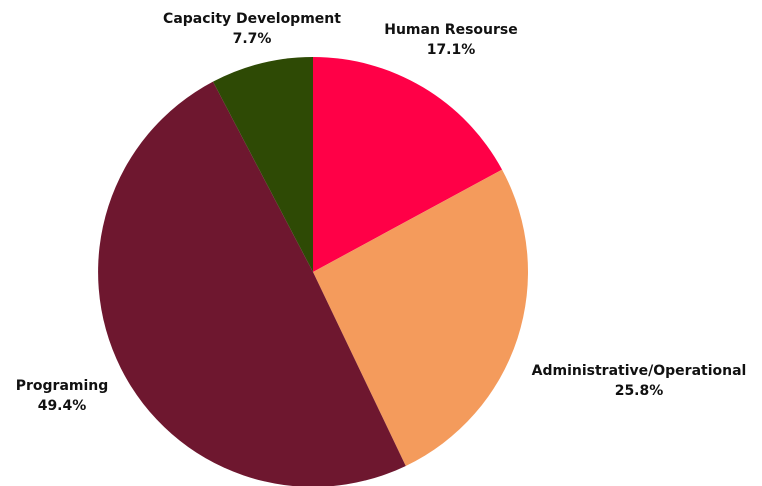 The height and width of the screenshot is (486, 762). I want to click on slice-label-administrative-operational: Administrative/Operational, so click(639, 371).